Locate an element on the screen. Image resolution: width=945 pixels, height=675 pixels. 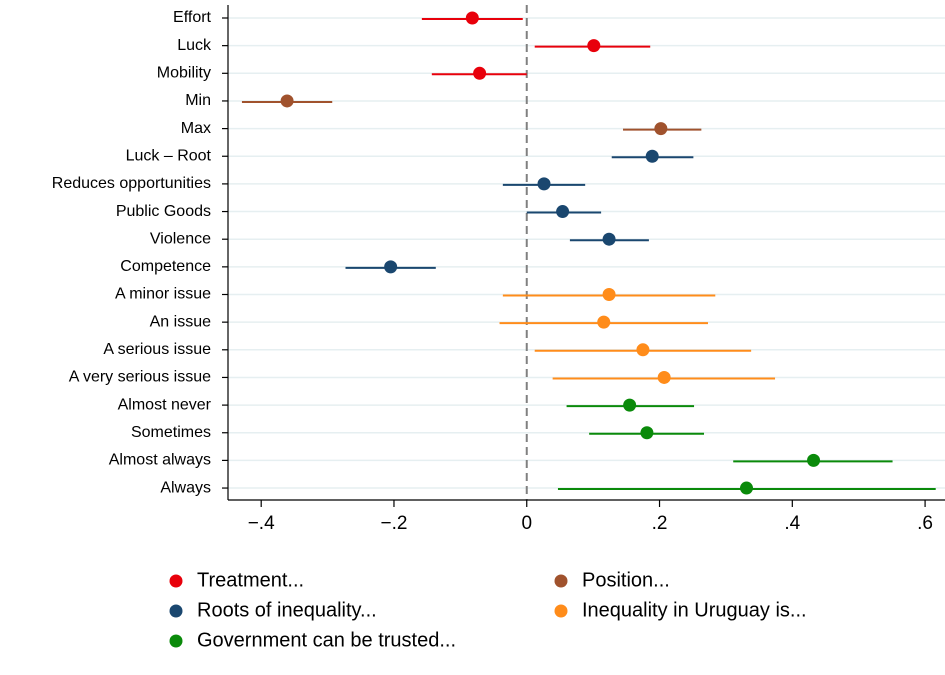
y-tick-label: A very serious issue is located at coordinates (140, 377).